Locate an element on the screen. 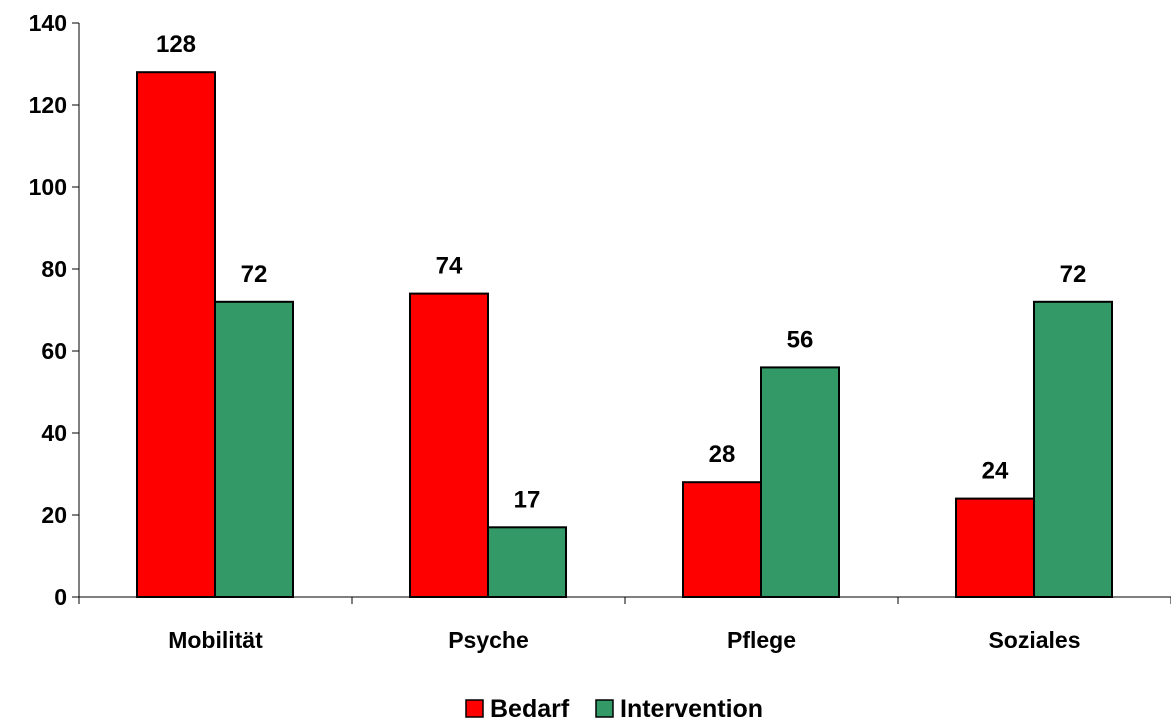 The image size is (1171, 727). category-label: Mobilität is located at coordinates (215, 640).